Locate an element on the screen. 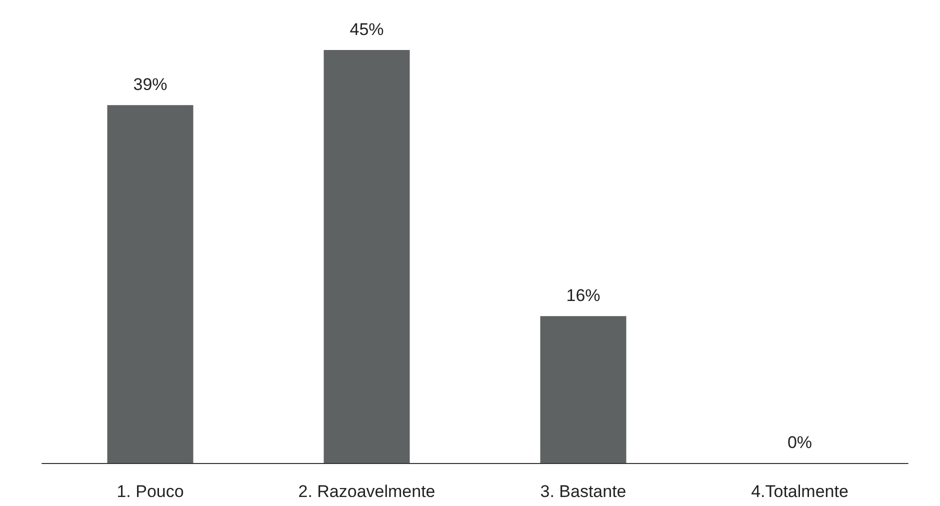 This screenshot has height=506, width=940. data-label: 16% is located at coordinates (583, 296).